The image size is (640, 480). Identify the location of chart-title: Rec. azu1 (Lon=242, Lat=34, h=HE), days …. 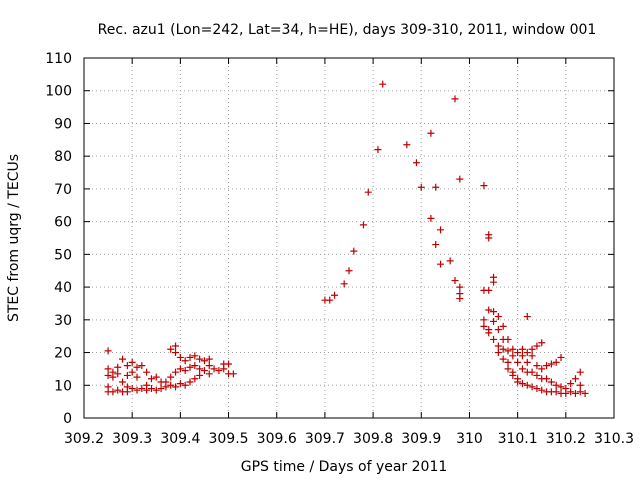
(347, 30).